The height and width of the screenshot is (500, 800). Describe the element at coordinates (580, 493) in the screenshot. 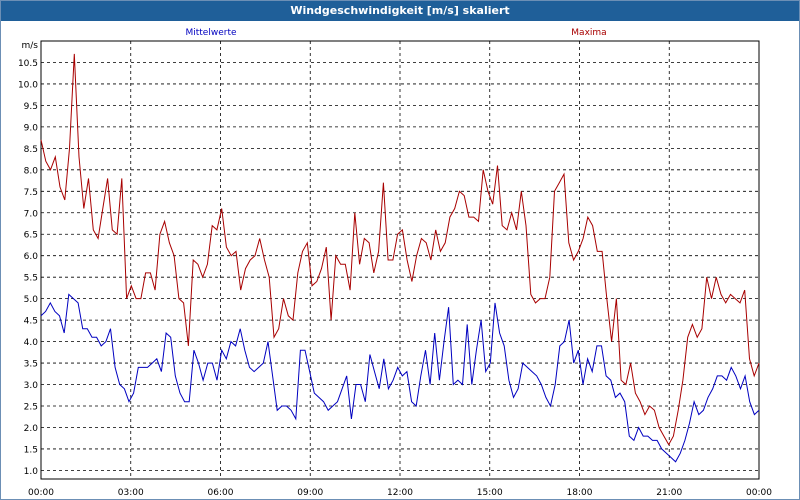

I see `x-tick-time: 18:00` at that location.